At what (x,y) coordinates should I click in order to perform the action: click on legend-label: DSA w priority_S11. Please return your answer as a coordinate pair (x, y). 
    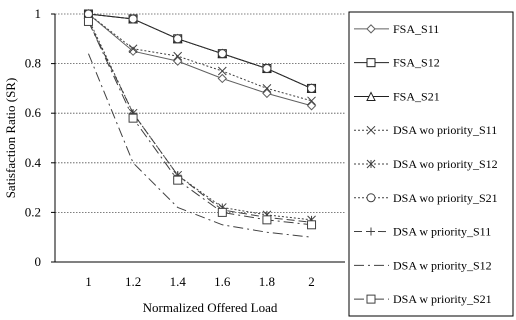
    Looking at the image, I should click on (442, 232).